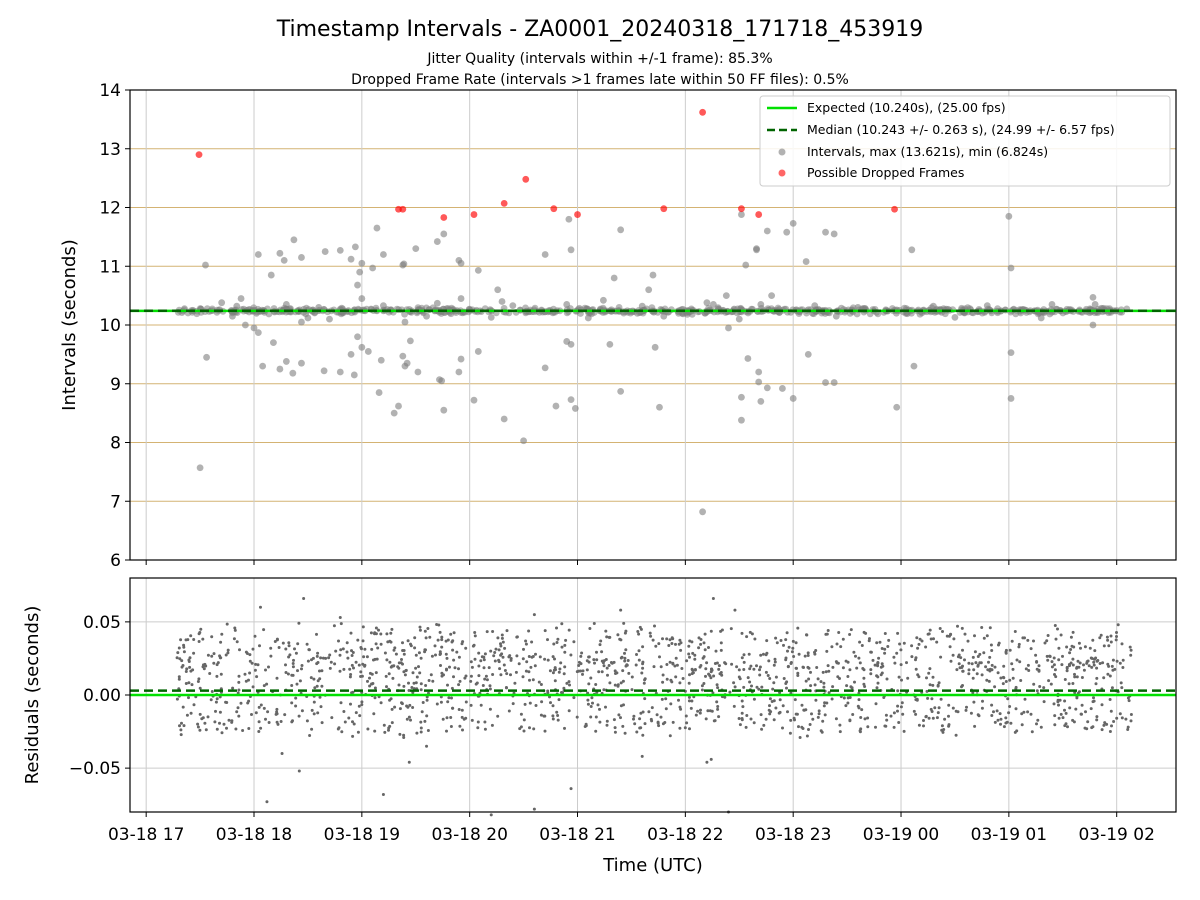 The width and height of the screenshot is (1200, 900). Describe the element at coordinates (741, 209) in the screenshot. I see `dropped-frame-point` at that location.